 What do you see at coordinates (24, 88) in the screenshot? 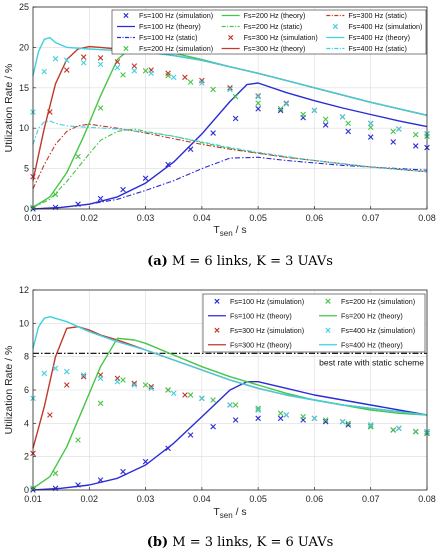
I see `y-tick-label: 15` at bounding box center [24, 88].